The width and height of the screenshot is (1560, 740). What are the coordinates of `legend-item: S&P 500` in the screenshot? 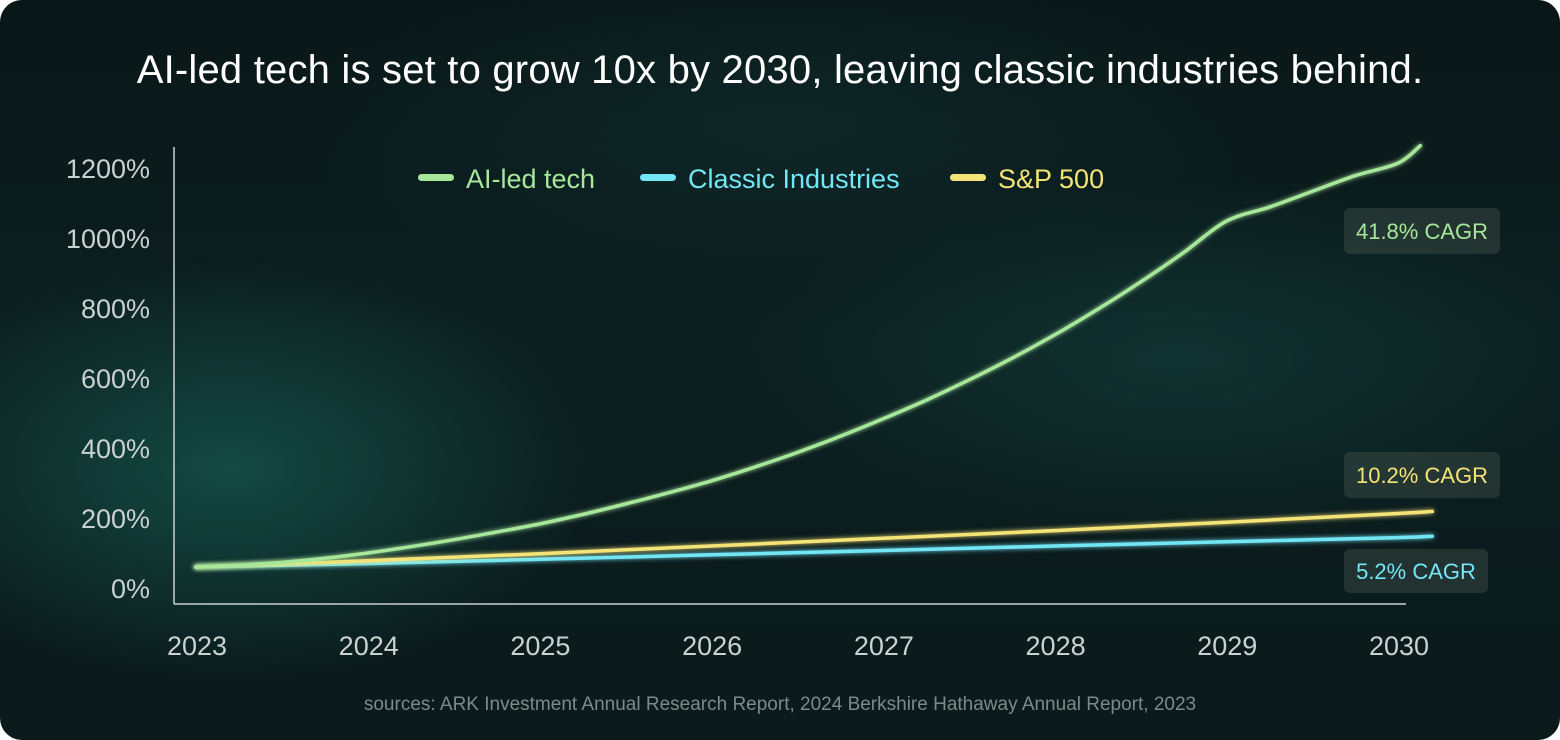 It's located at (1027, 179).